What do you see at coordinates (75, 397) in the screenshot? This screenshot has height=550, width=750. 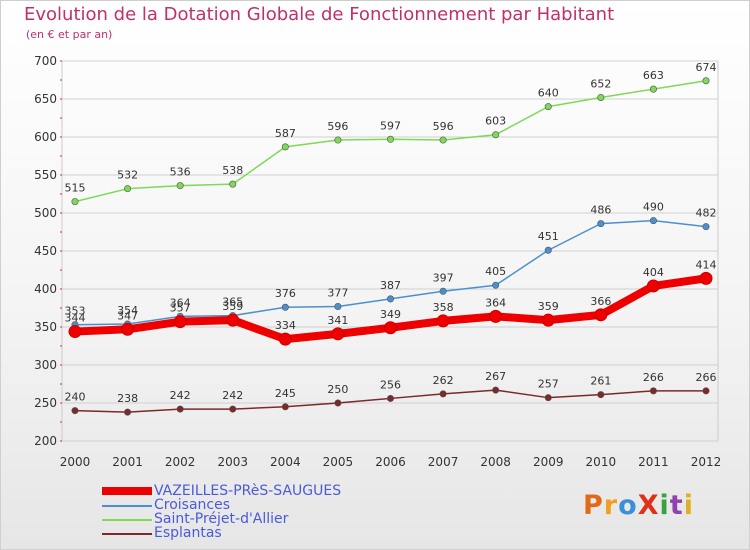 I see `data-label: 240` at bounding box center [75, 397].